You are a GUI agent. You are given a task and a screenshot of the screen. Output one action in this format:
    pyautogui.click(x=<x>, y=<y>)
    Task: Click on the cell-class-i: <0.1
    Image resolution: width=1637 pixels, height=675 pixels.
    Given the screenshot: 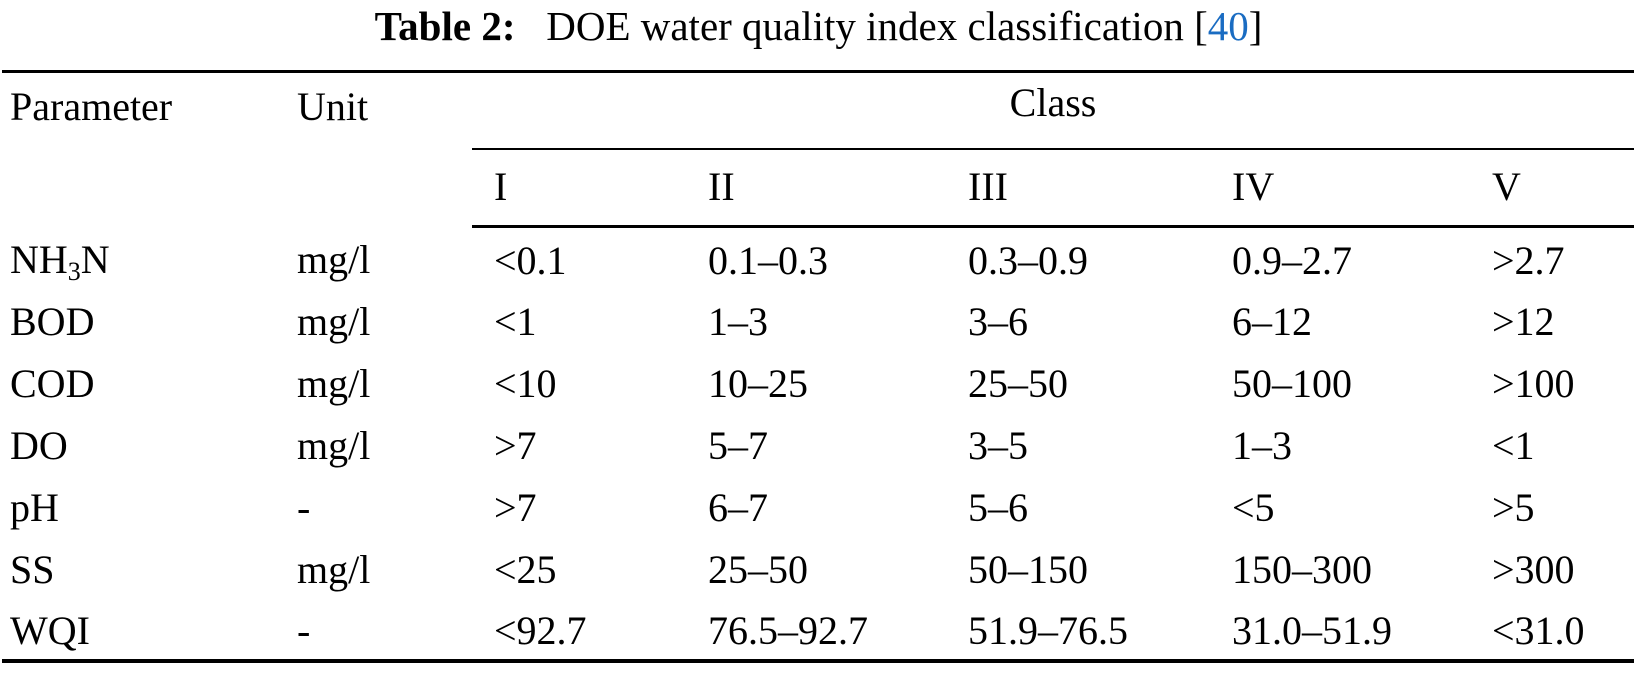 What is the action you would take?
    pyautogui.click(x=530, y=260)
    